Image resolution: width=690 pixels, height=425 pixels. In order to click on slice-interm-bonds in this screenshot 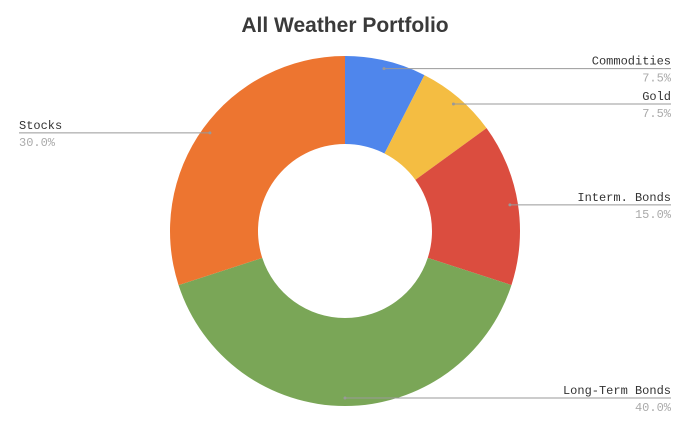, I will do `click(467, 207)`.